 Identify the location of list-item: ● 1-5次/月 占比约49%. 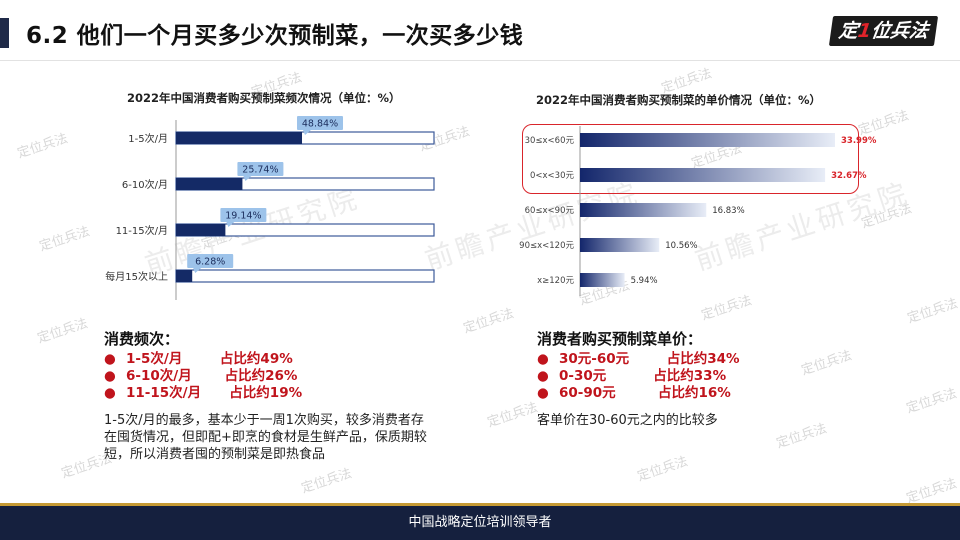
(198, 359).